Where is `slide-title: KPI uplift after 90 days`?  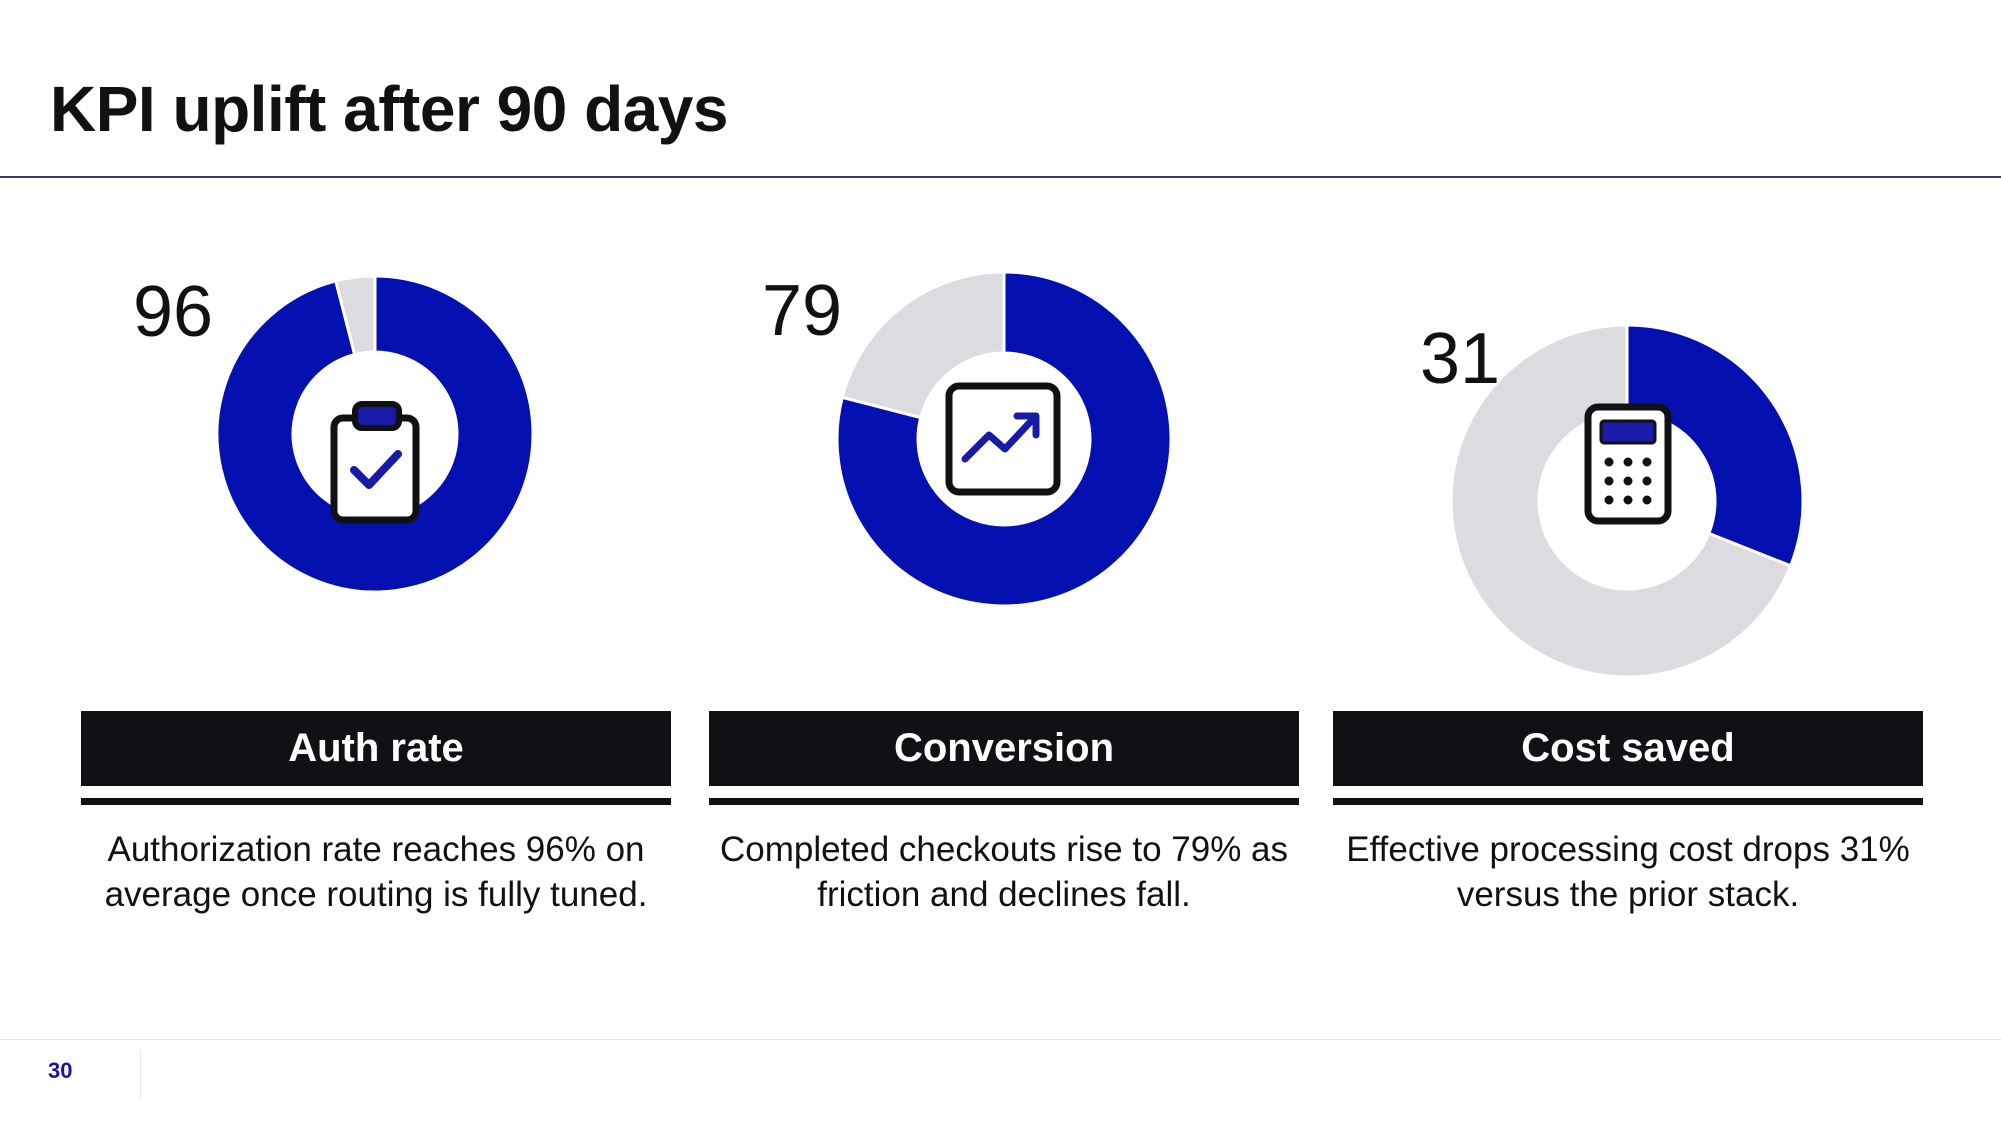 slide-title: KPI uplift after 90 days is located at coordinates (389, 109).